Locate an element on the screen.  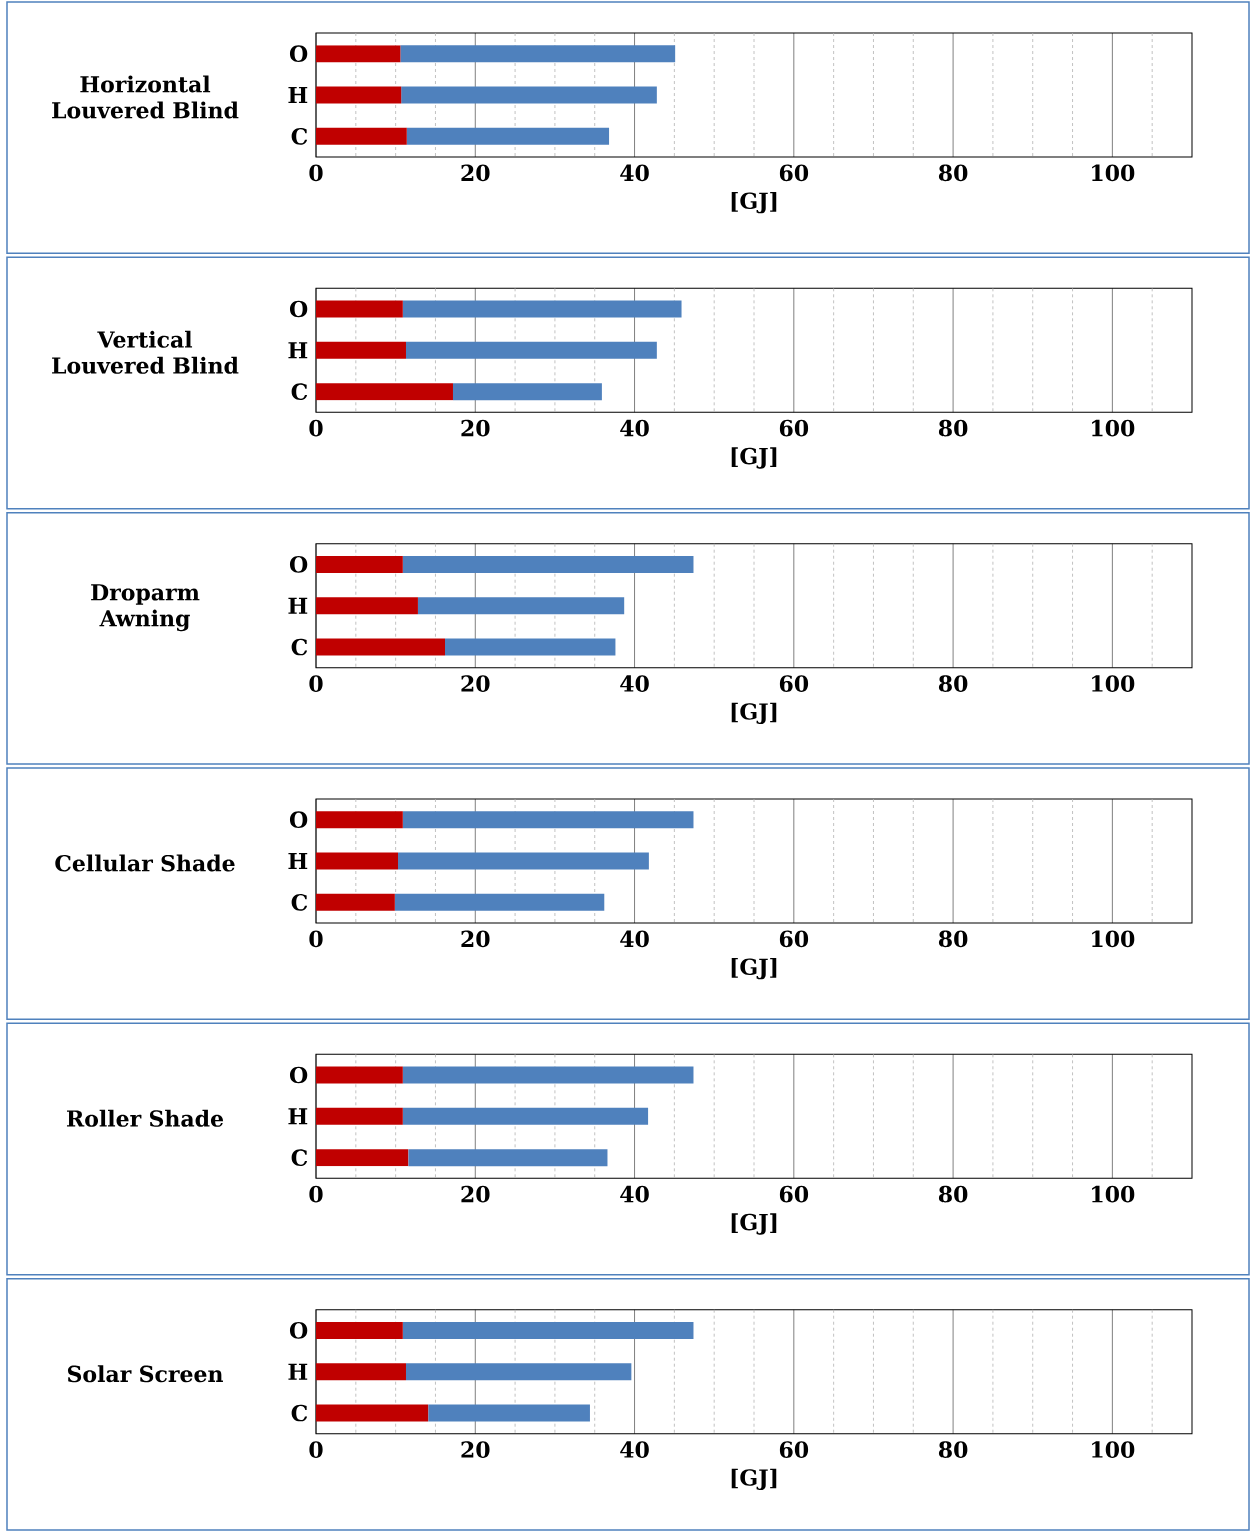
text: Horizontal Louvered Blind is located at coordinates (145, 97).